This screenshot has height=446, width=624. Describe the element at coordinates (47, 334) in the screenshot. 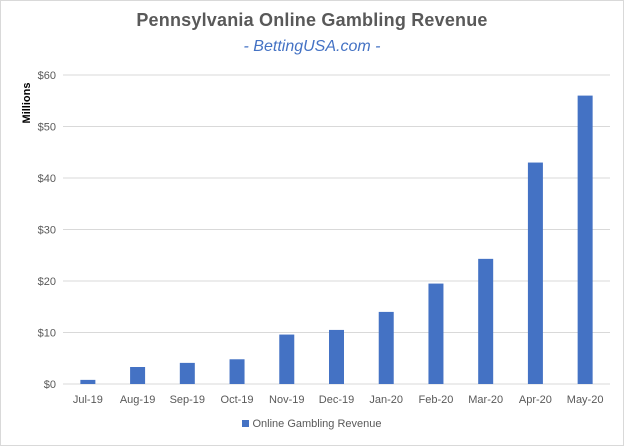

I see `y-tick-label: $10` at that location.